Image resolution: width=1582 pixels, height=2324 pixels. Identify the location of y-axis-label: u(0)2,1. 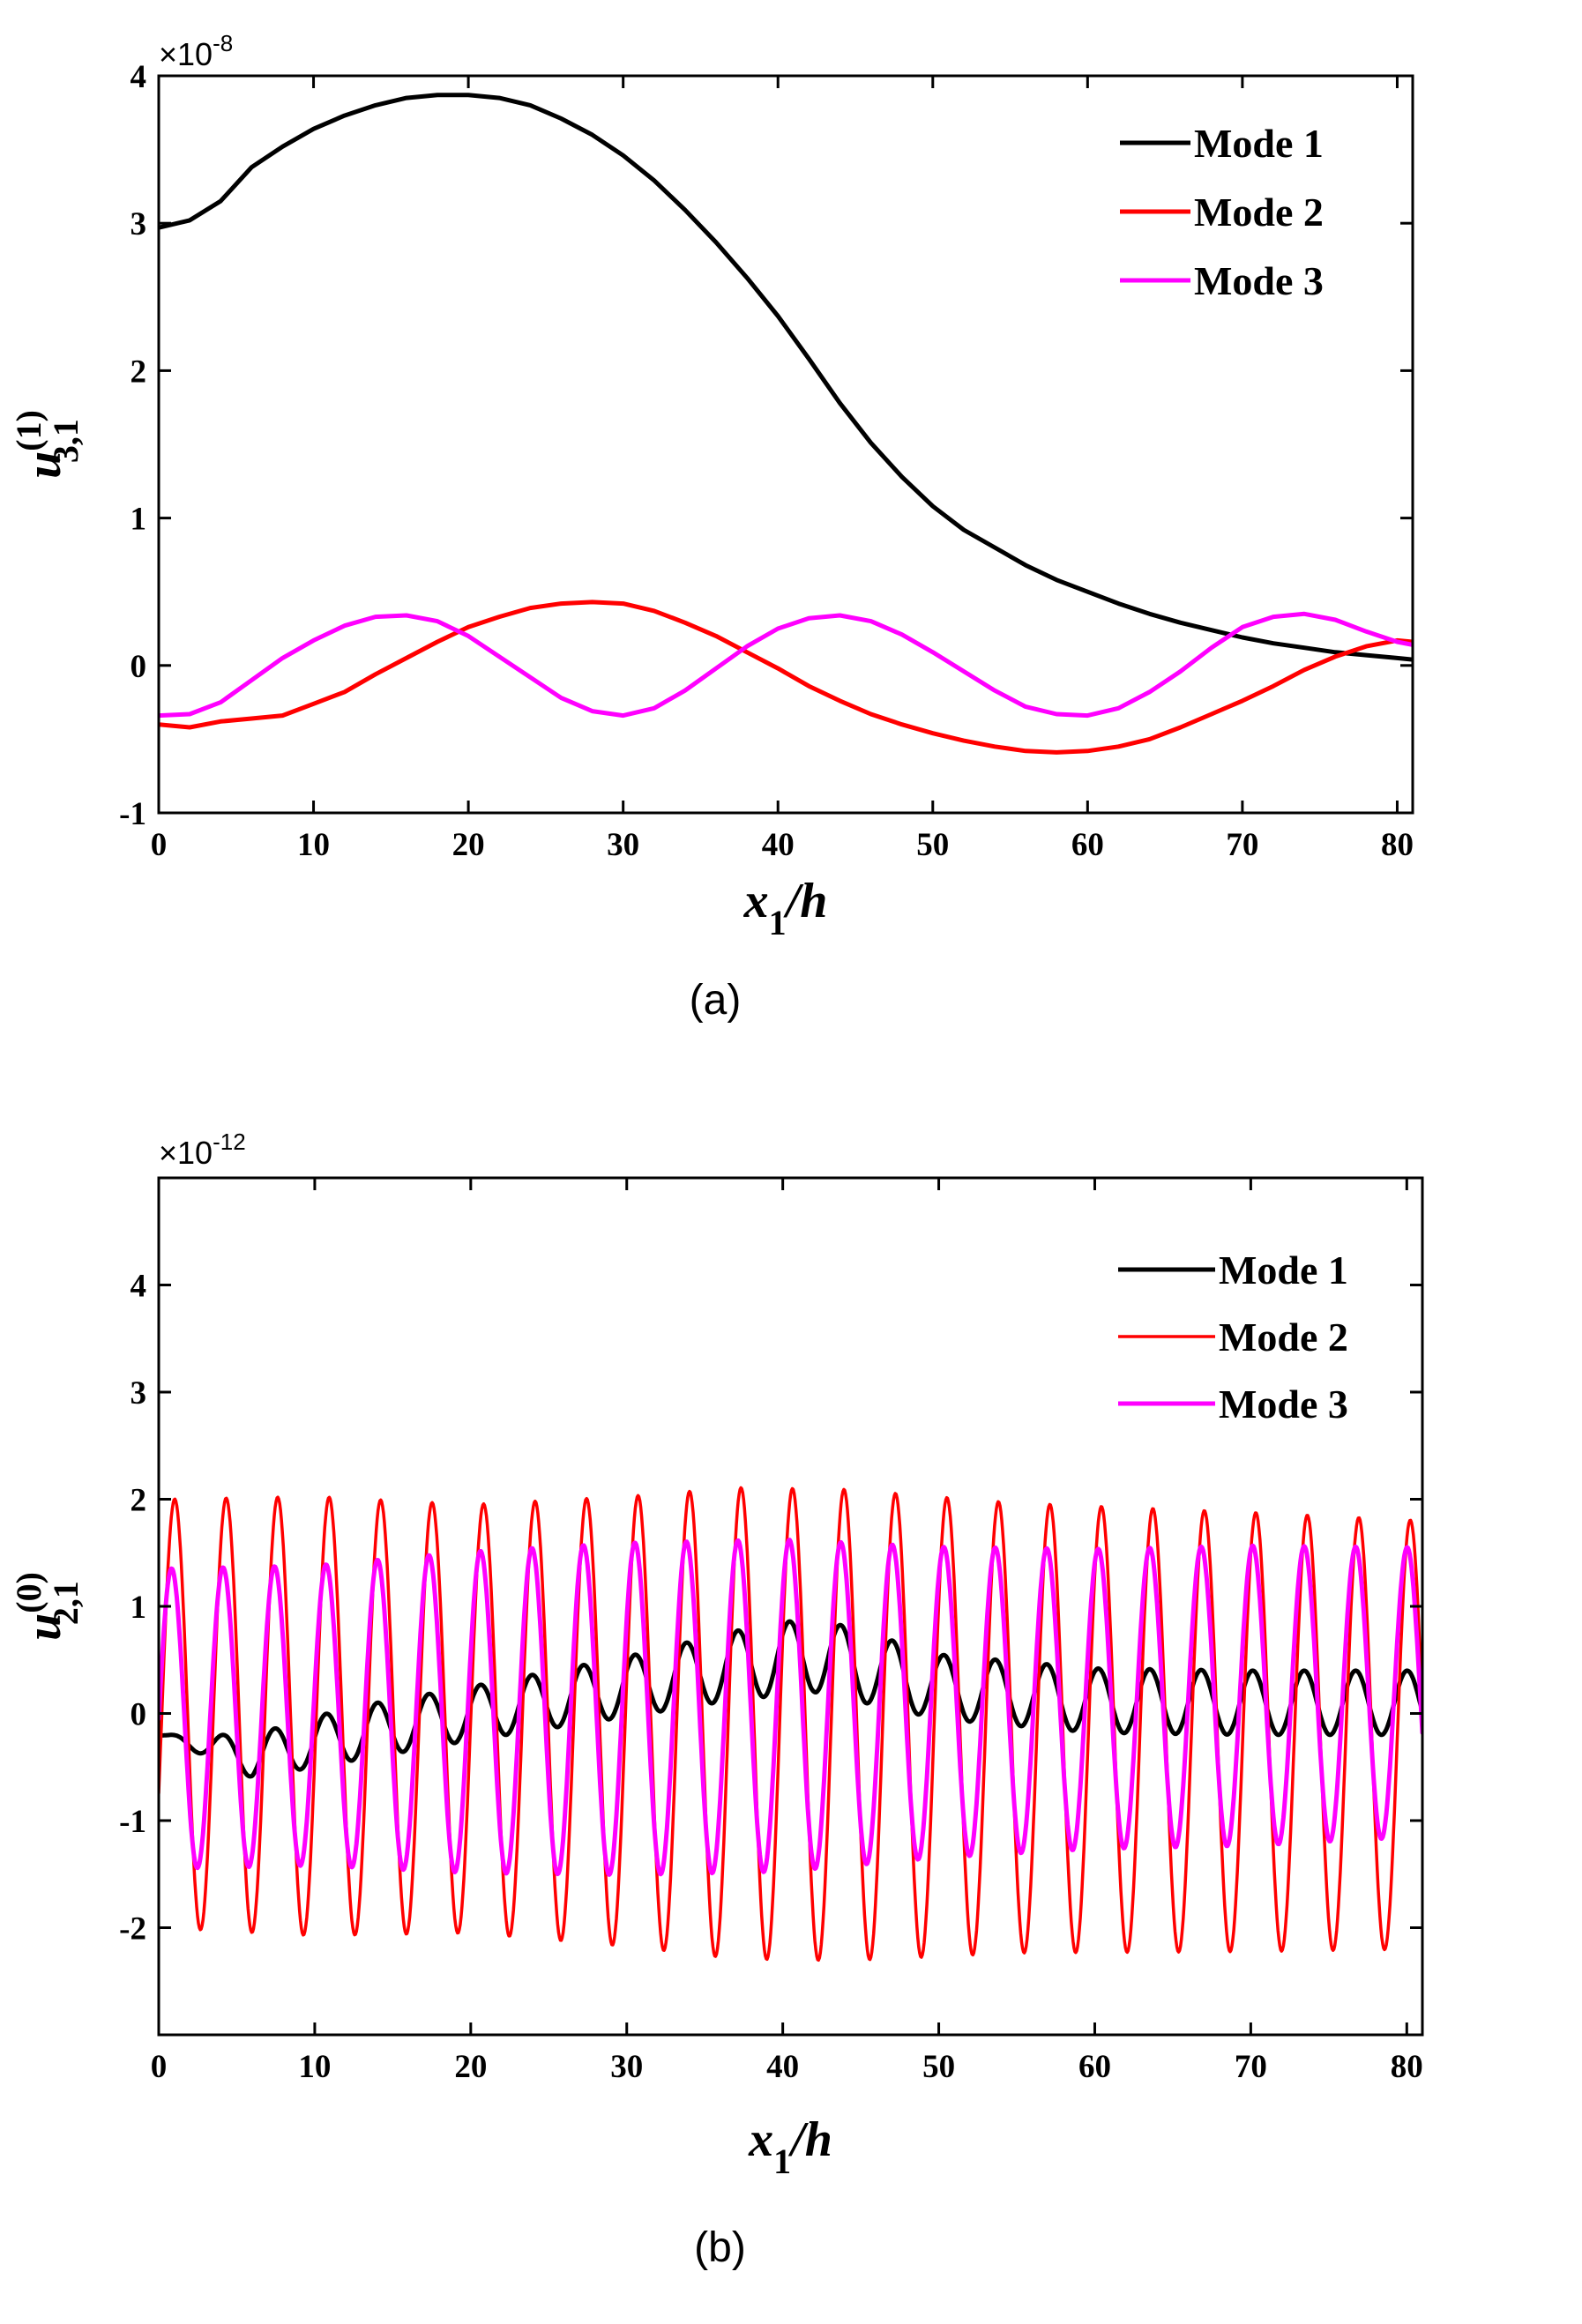
(47, 1606).